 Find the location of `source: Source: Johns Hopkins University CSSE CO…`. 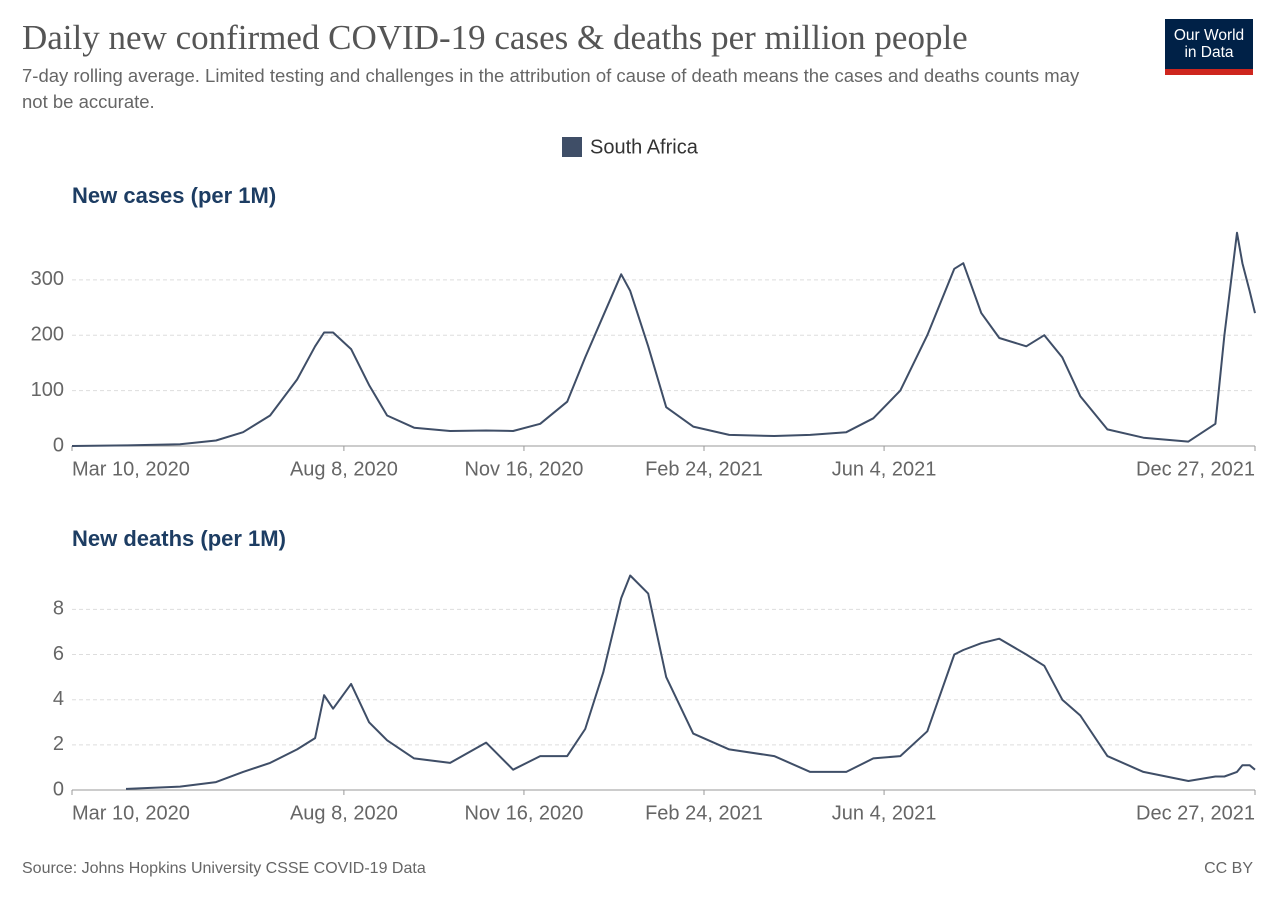

source: Source: Johns Hopkins University CSSE CO… is located at coordinates (224, 868).